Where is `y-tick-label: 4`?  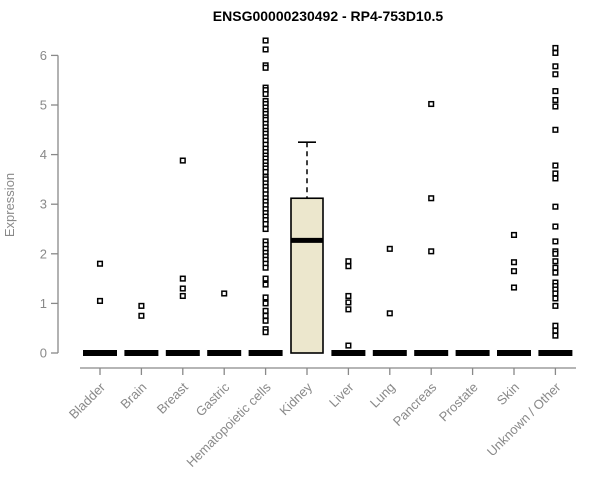 y-tick-label: 4 is located at coordinates (43, 154).